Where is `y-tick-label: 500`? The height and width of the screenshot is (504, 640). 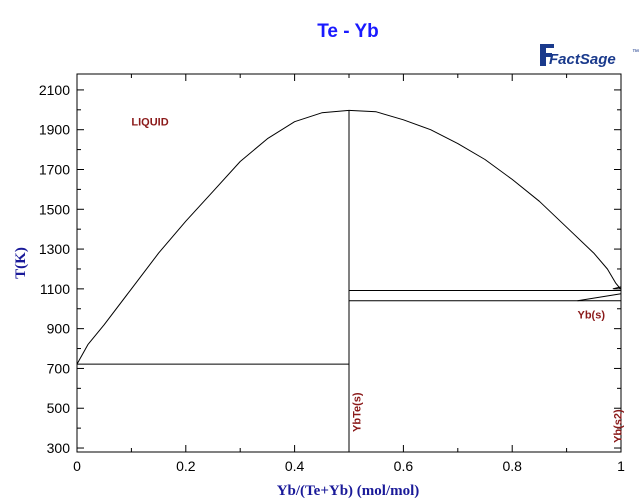 y-tick-label: 500 is located at coordinates (59, 408).